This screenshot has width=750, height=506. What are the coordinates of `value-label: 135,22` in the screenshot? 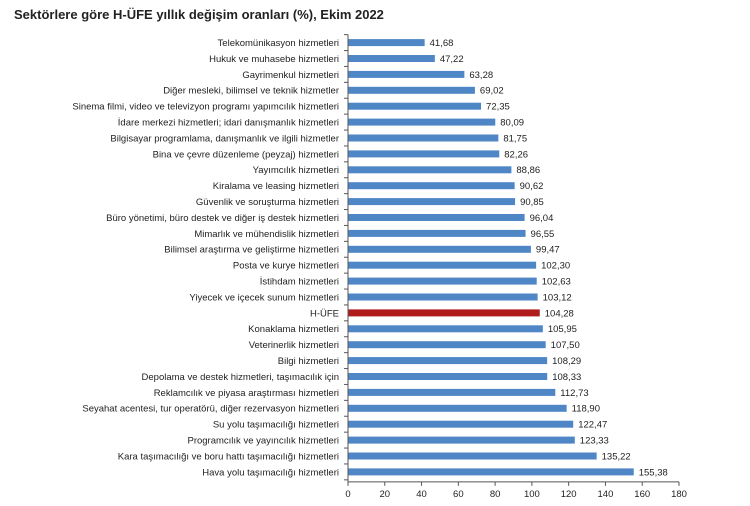 It's located at (616, 456).